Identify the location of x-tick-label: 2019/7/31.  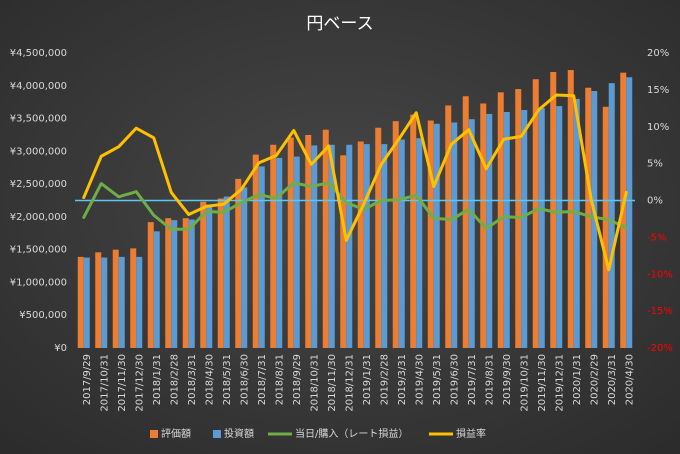
(472, 379).